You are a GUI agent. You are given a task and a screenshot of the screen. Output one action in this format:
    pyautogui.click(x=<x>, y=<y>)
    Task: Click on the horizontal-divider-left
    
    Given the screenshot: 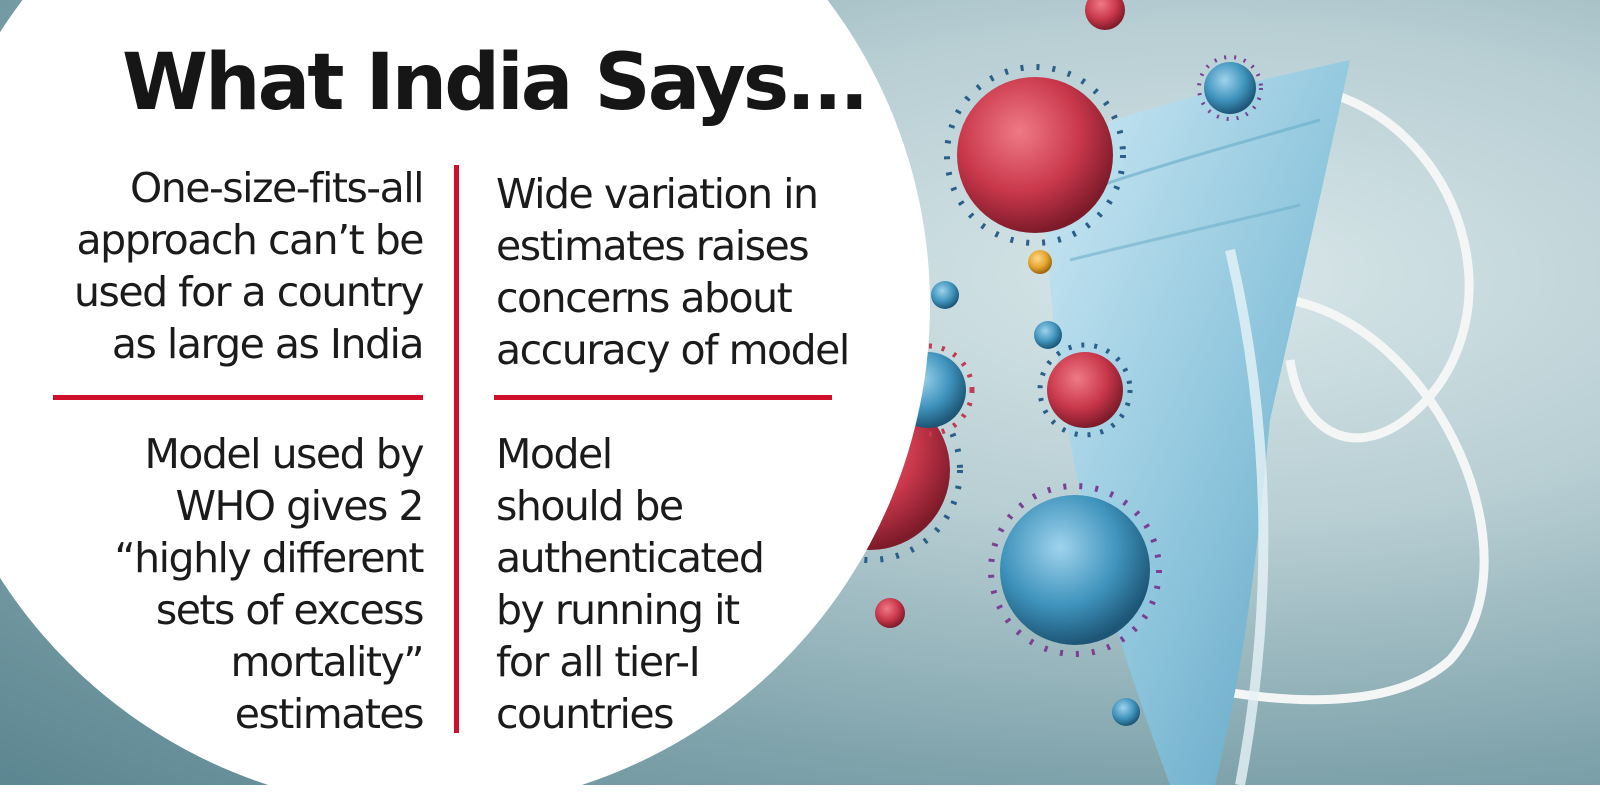 What is the action you would take?
    pyautogui.click(x=238, y=397)
    